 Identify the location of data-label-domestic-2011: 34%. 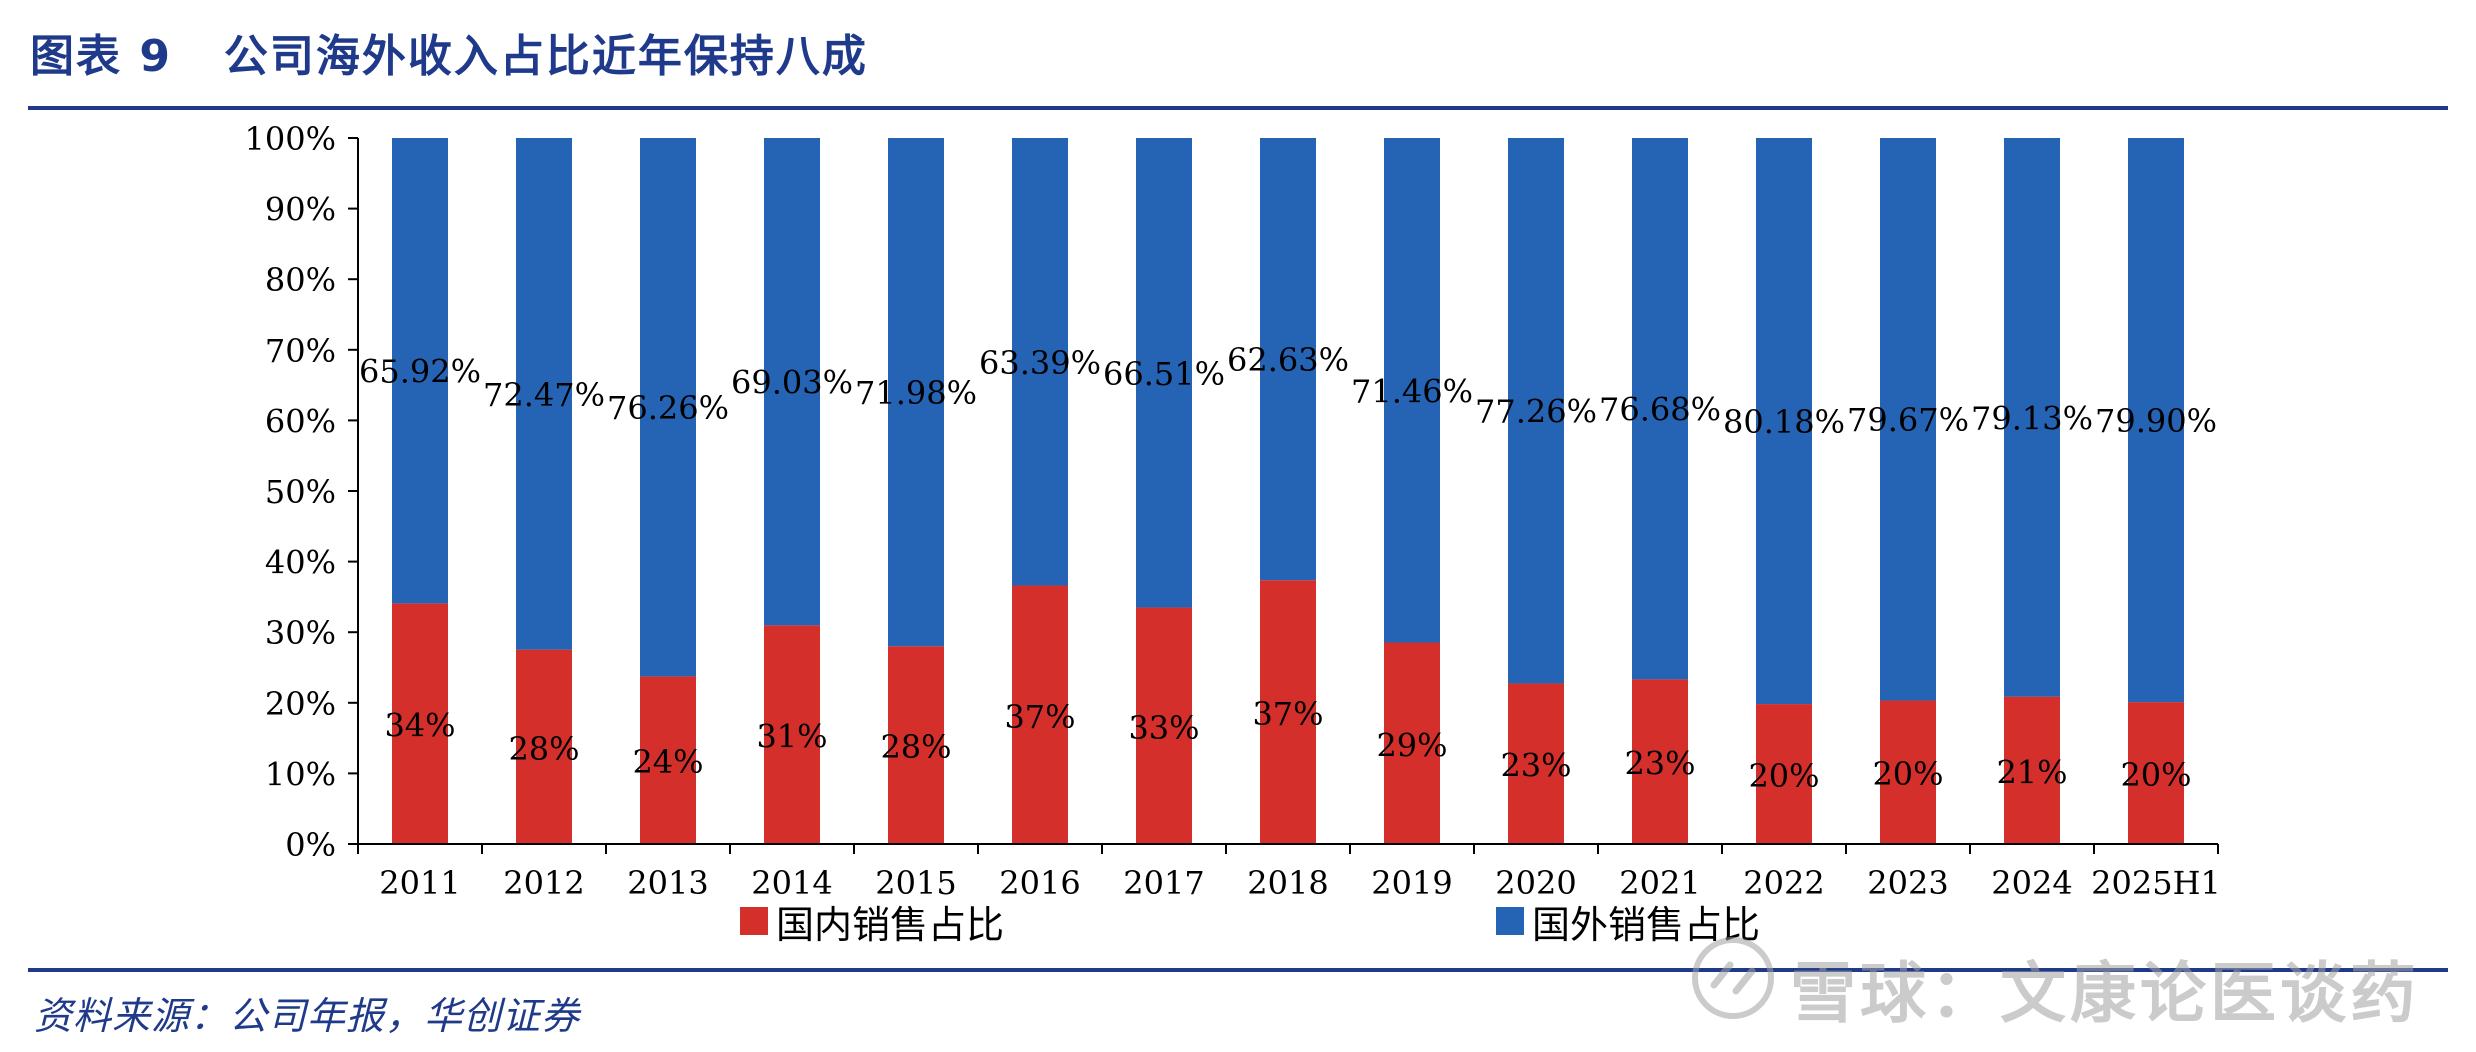
(419, 726).